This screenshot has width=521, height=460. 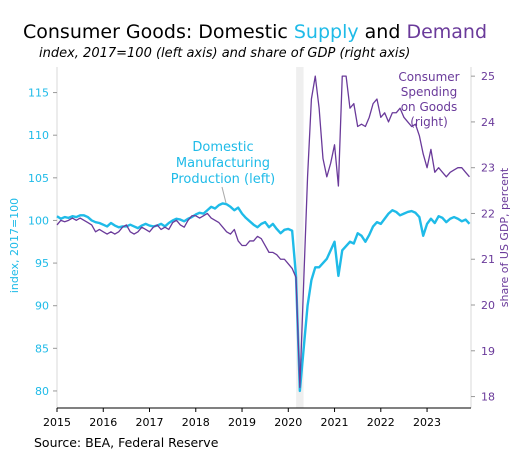 What do you see at coordinates (42, 391) in the screenshot?
I see `left-tick-label: 80` at bounding box center [42, 391].